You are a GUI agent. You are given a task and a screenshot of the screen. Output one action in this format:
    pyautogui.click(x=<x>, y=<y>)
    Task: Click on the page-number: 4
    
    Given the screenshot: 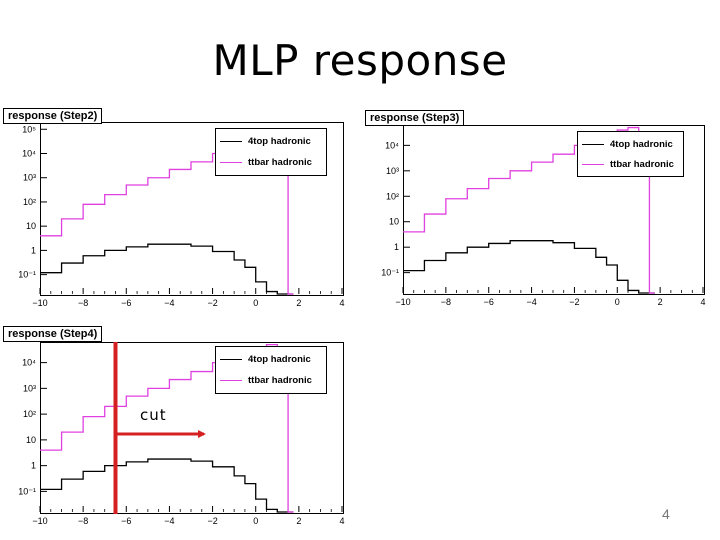 What is the action you would take?
    pyautogui.click(x=666, y=514)
    